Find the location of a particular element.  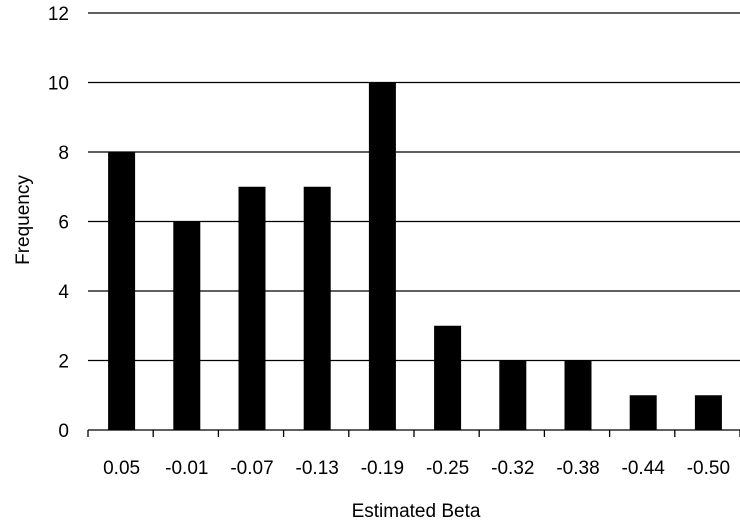

x-tick-label: -0.32 is located at coordinates (512, 468).